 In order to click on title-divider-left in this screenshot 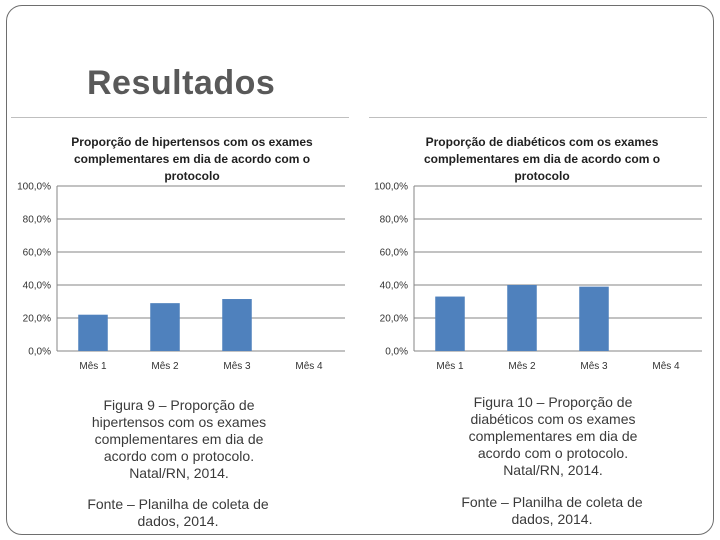, I will do `click(180, 117)`.